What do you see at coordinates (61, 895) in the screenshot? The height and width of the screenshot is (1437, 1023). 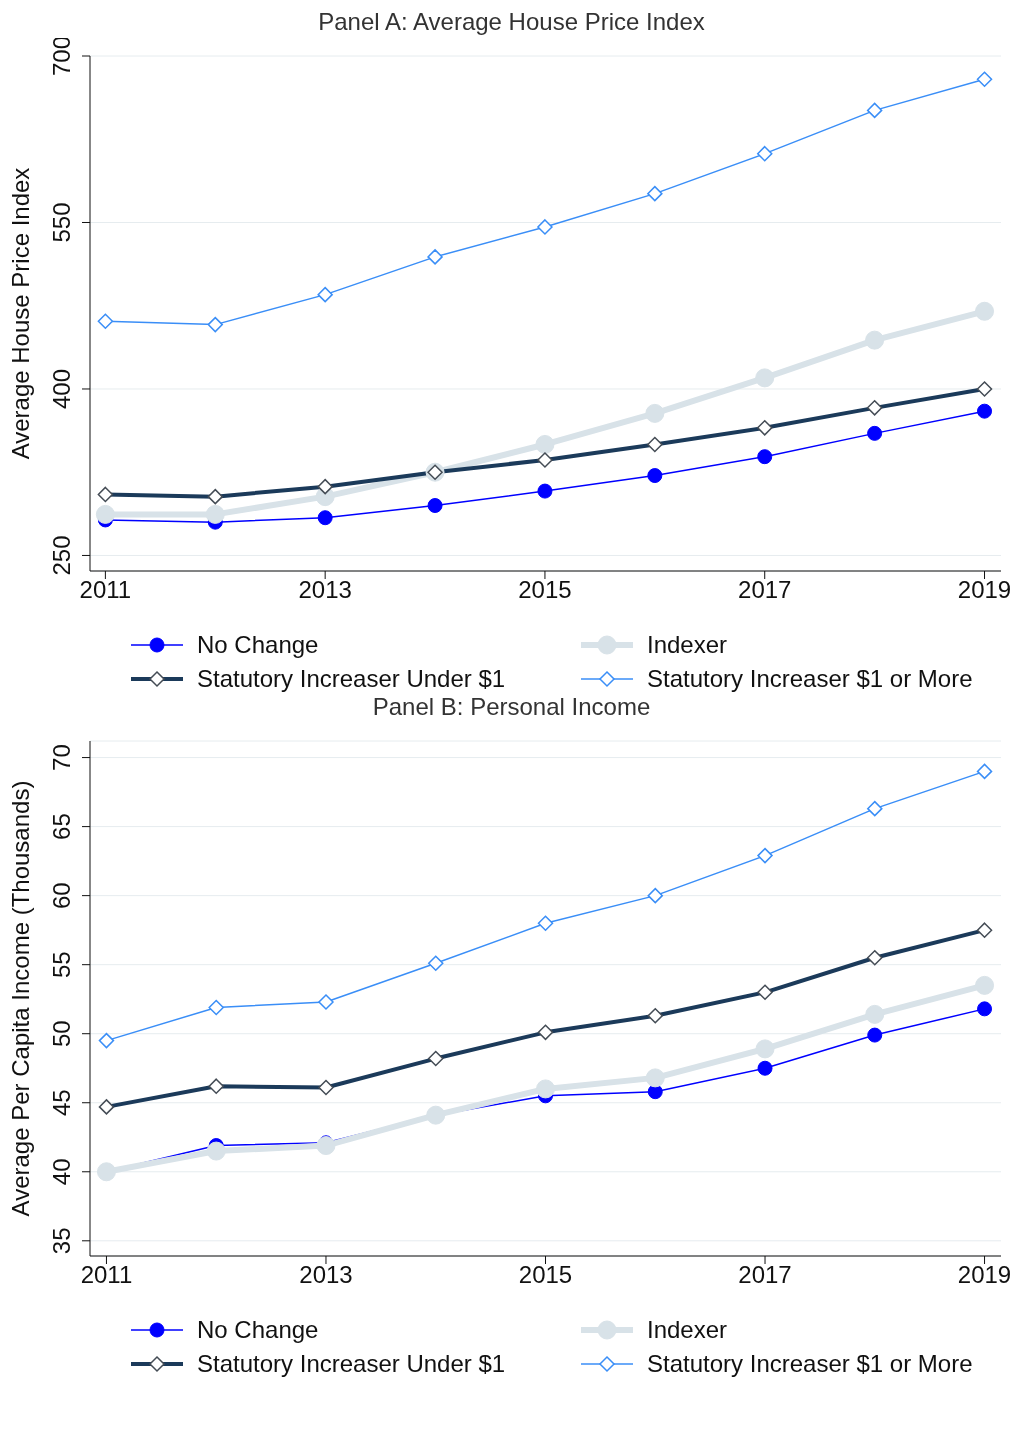 I see `y-tick-label: 60` at bounding box center [61, 895].